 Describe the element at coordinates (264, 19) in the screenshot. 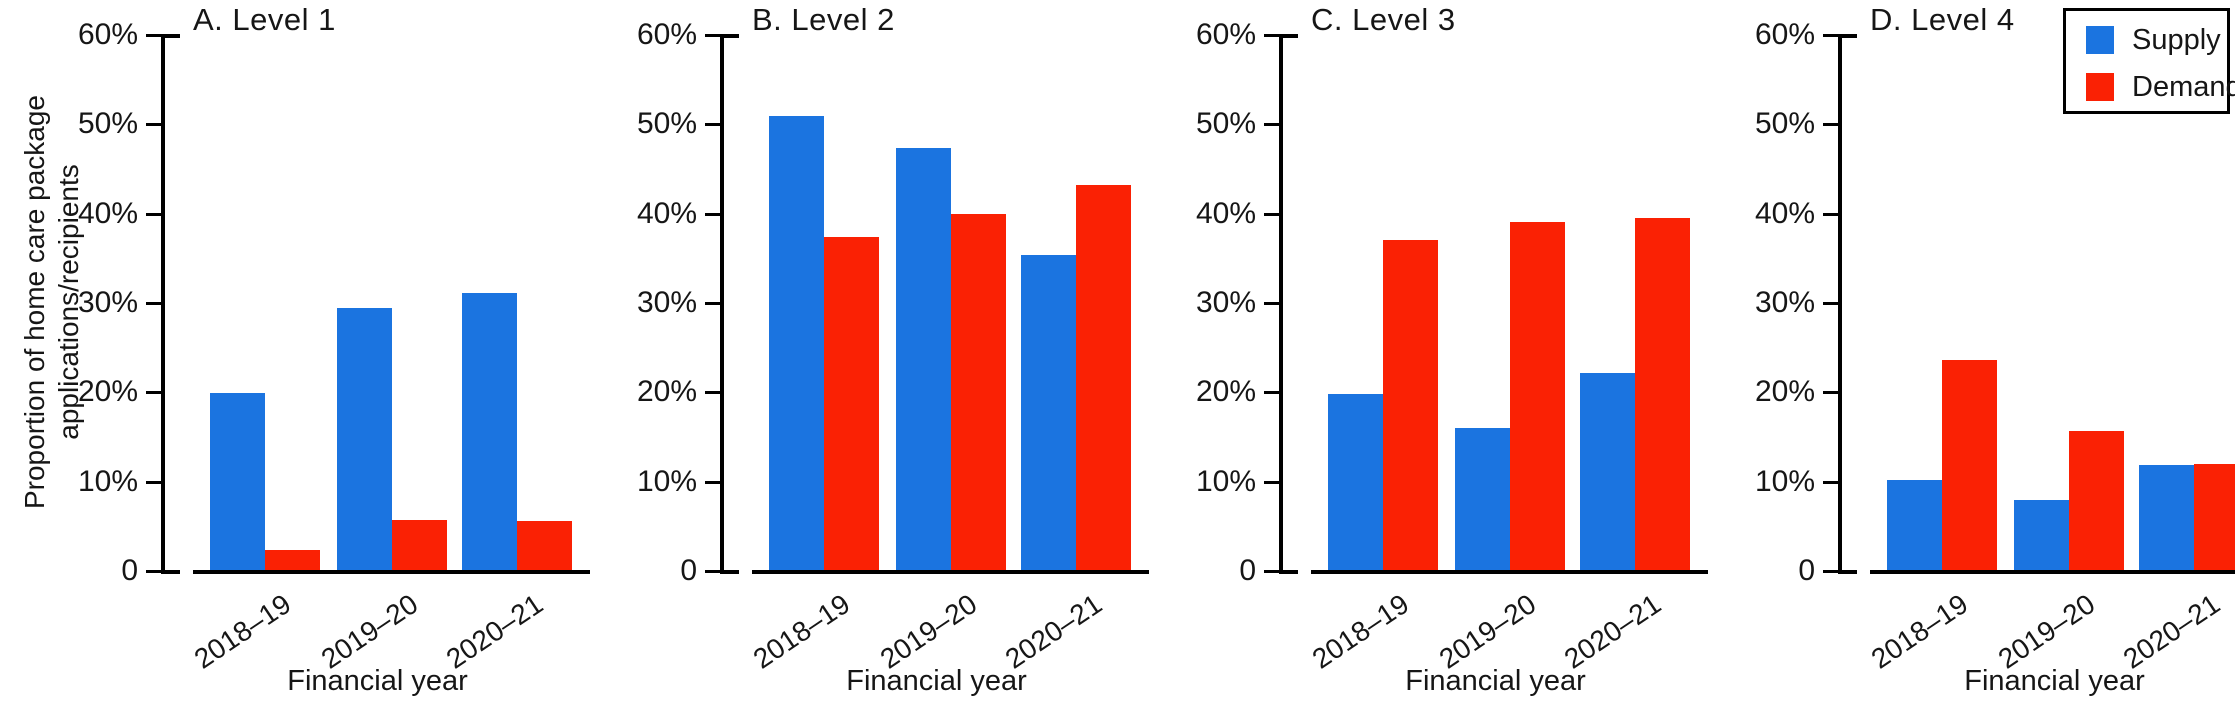

I see `panel-title: A. Level 1` at that location.